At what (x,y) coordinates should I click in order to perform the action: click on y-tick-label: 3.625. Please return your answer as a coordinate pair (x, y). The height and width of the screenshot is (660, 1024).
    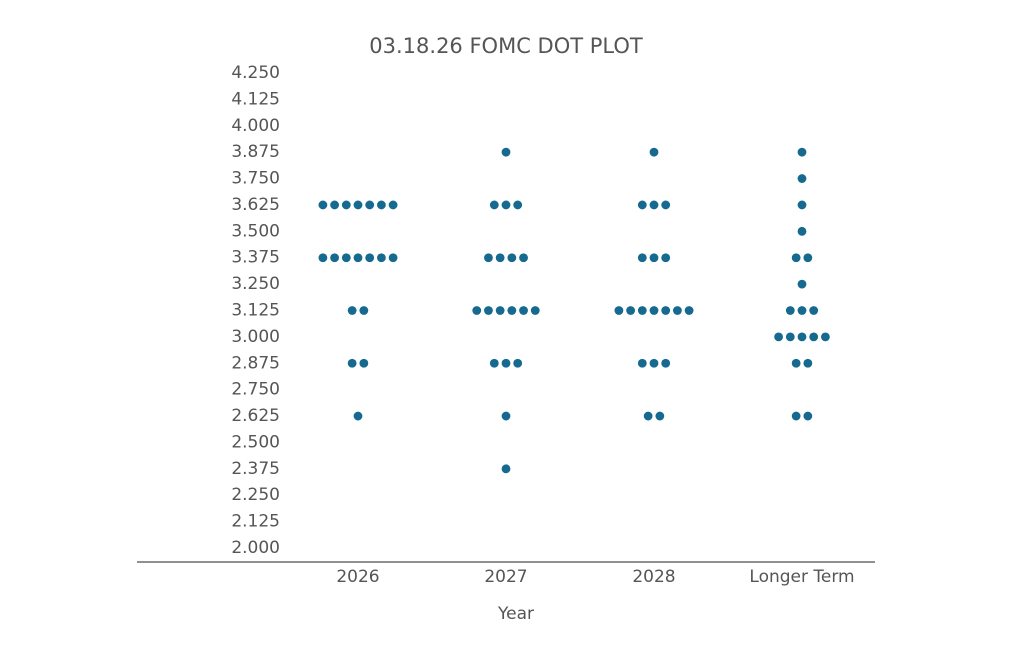
    Looking at the image, I should click on (255, 205).